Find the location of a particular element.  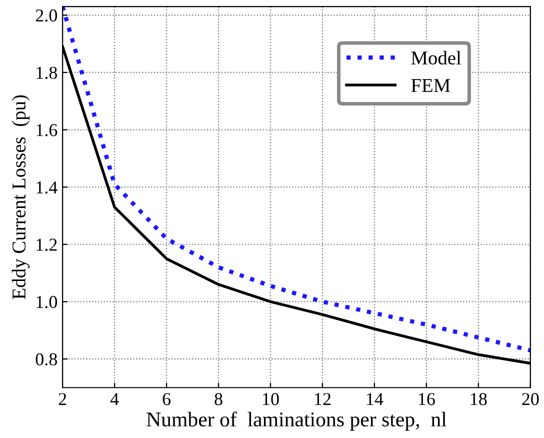

x-tick-label: 16 is located at coordinates (426, 399).